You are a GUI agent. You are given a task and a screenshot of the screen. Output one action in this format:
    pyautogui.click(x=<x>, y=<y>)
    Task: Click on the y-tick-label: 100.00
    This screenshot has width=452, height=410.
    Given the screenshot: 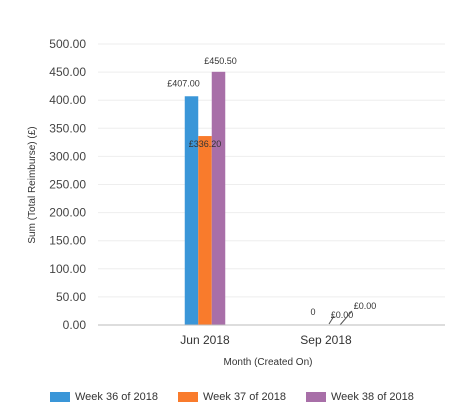 What is the action you would take?
    pyautogui.click(x=67, y=269)
    